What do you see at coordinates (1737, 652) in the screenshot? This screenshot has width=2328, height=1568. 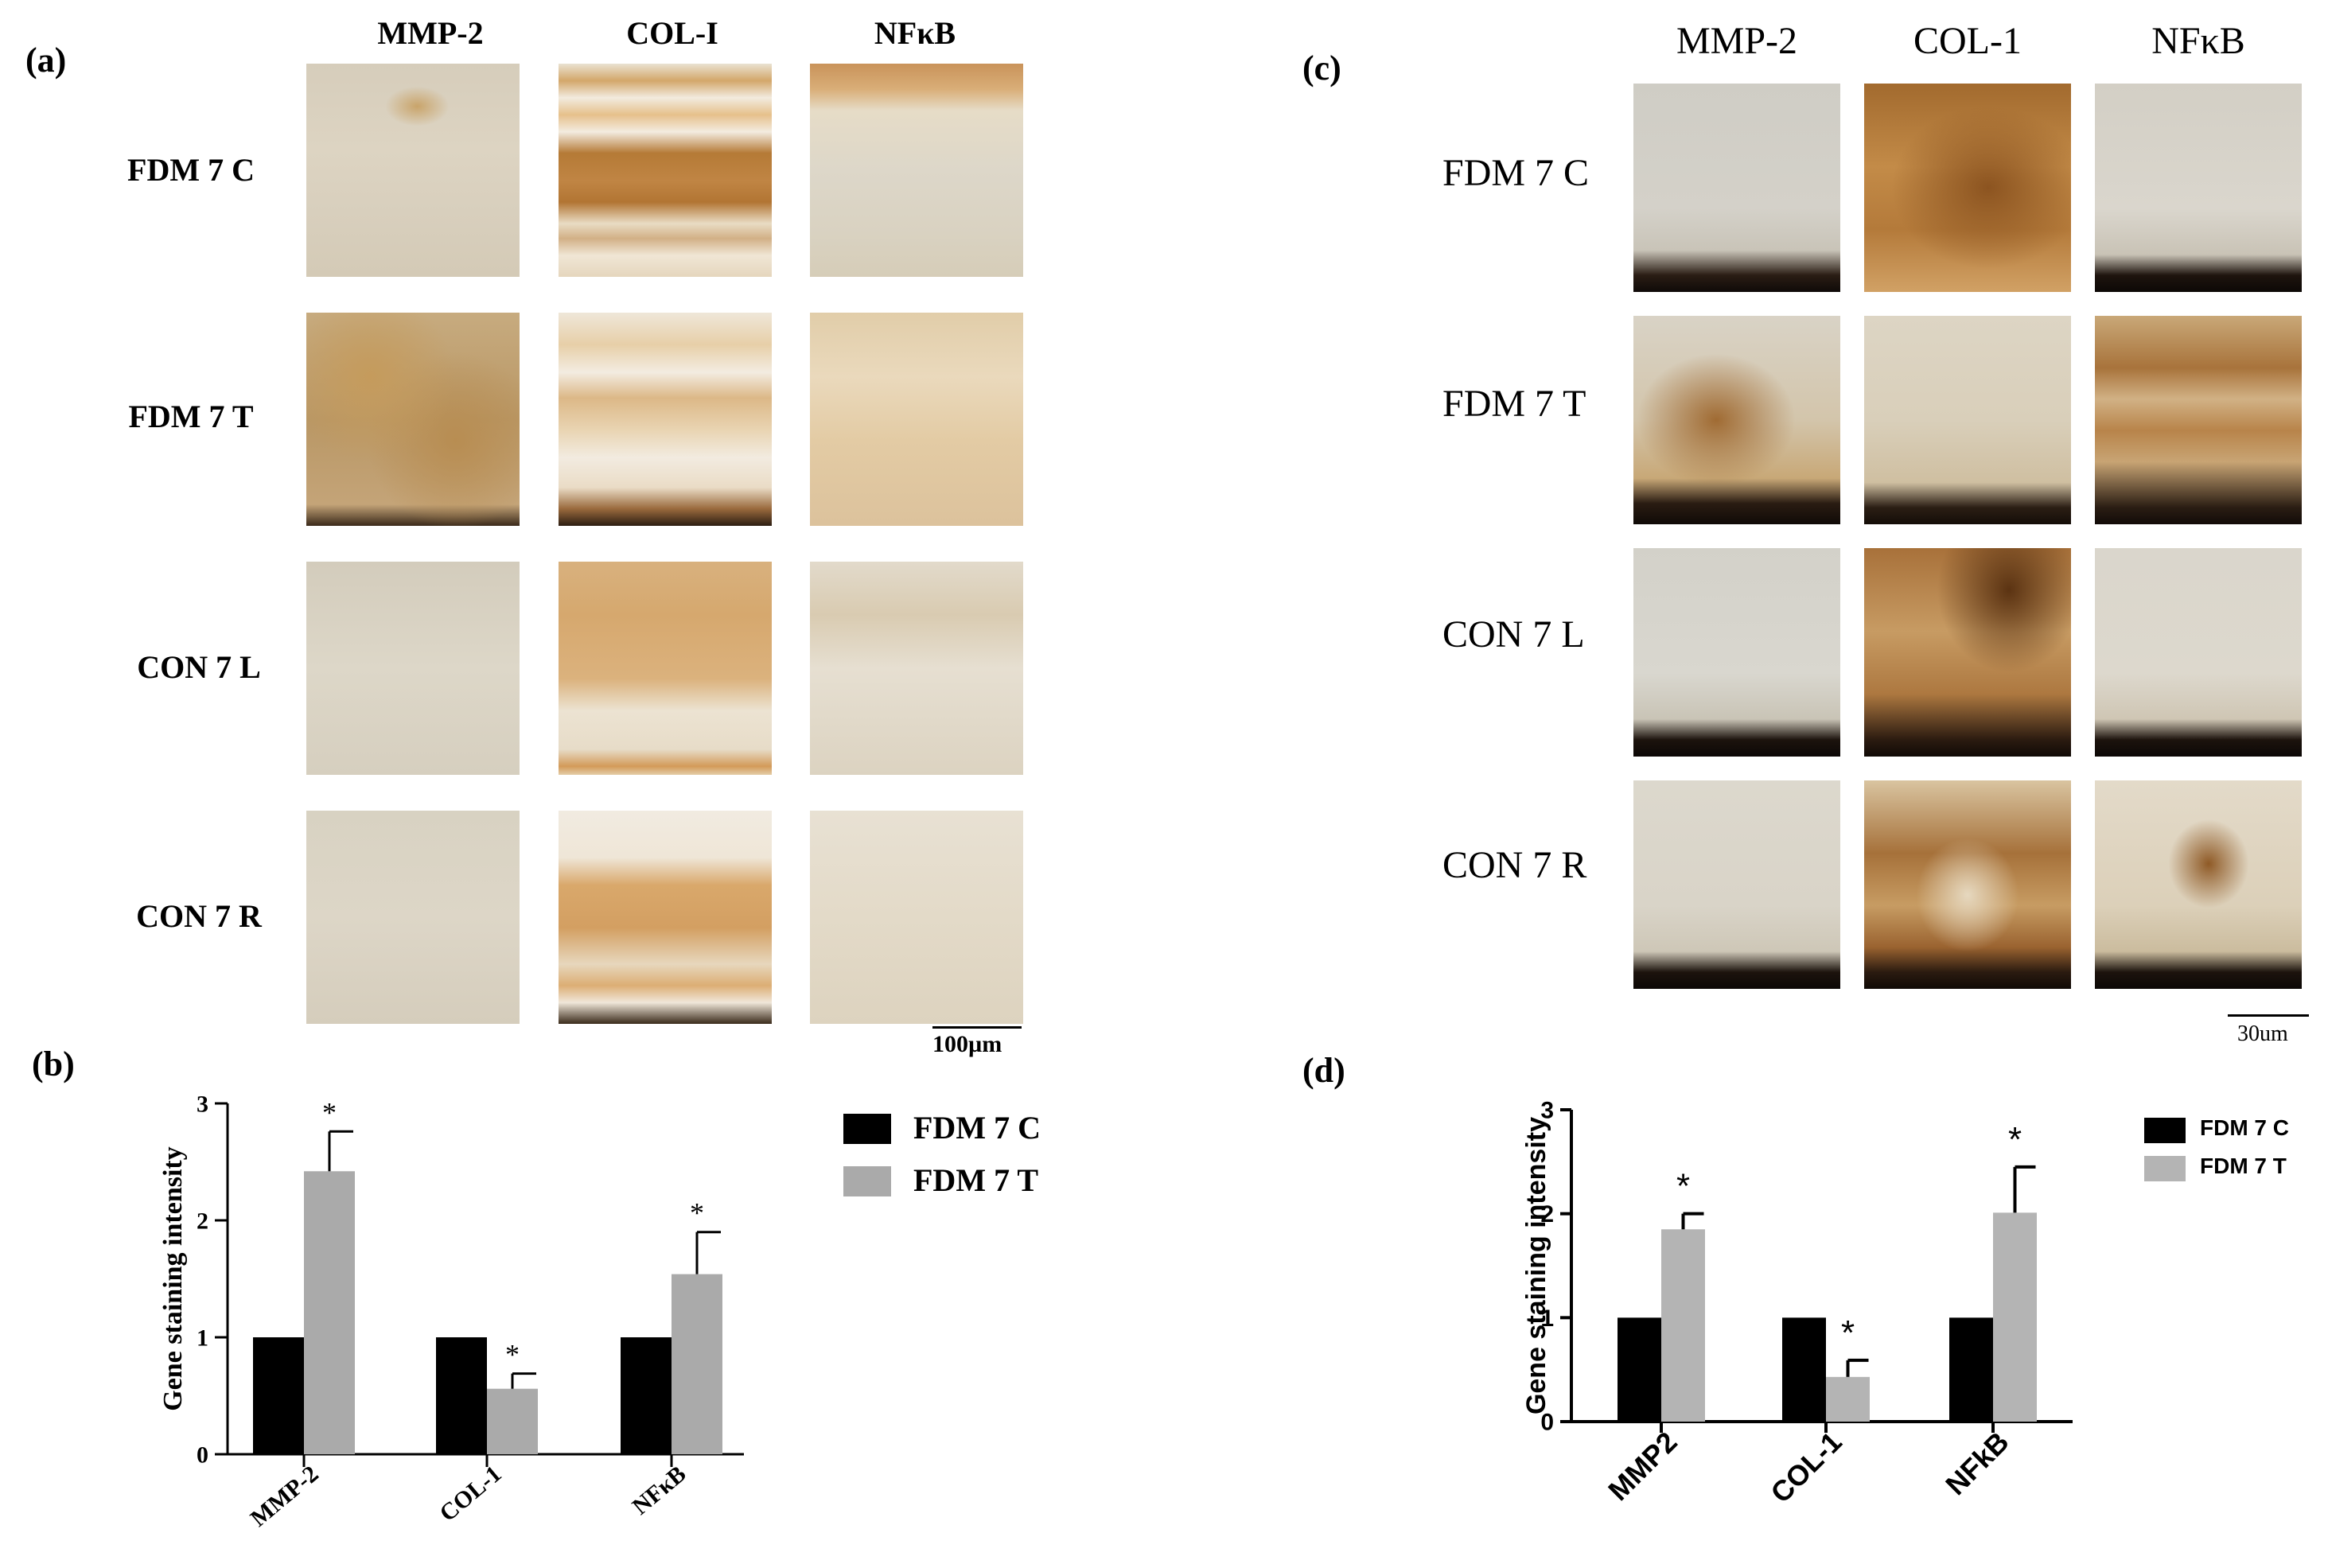 I see `micrograph-c-con7l-mmp2` at bounding box center [1737, 652].